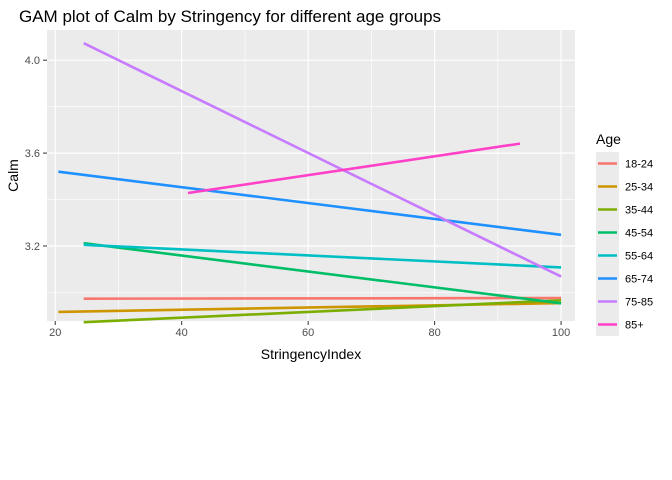 The image size is (672, 480). I want to click on x-axis-title: StringencyIndex, so click(311, 354).